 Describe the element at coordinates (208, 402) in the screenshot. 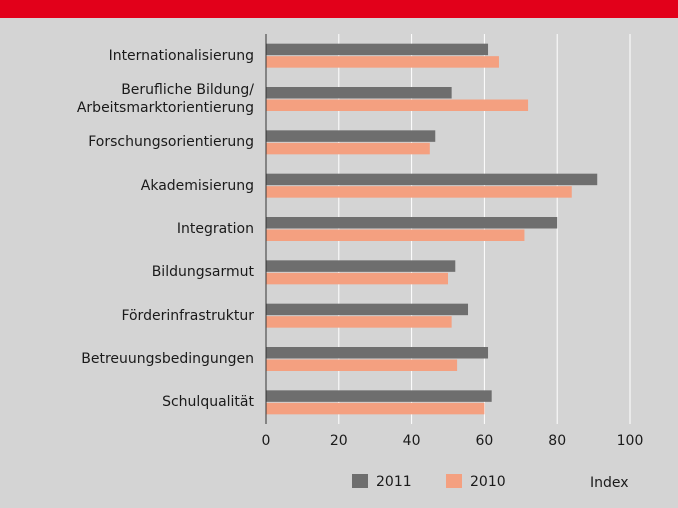

I see `y-tick-label: Schulqualität` at that location.